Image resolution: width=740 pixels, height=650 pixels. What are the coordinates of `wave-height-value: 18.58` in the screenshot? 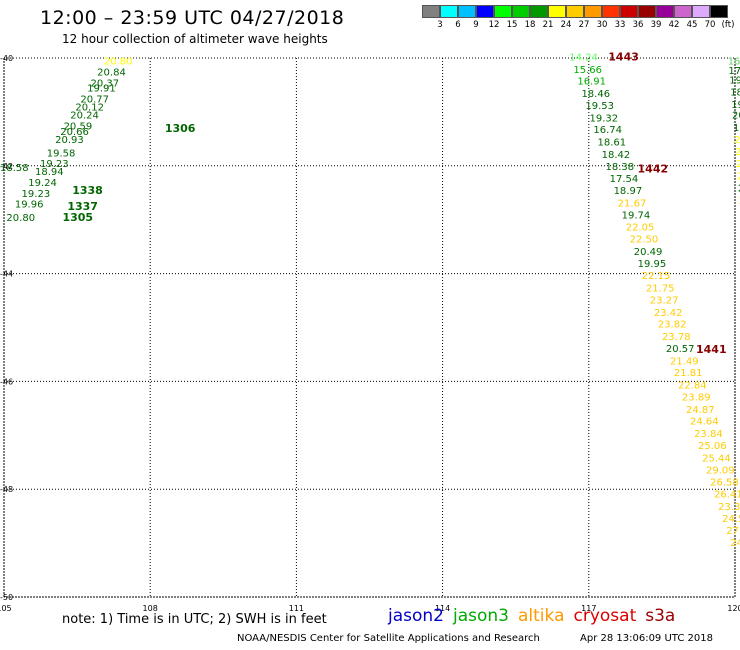 It's located at (14, 168).